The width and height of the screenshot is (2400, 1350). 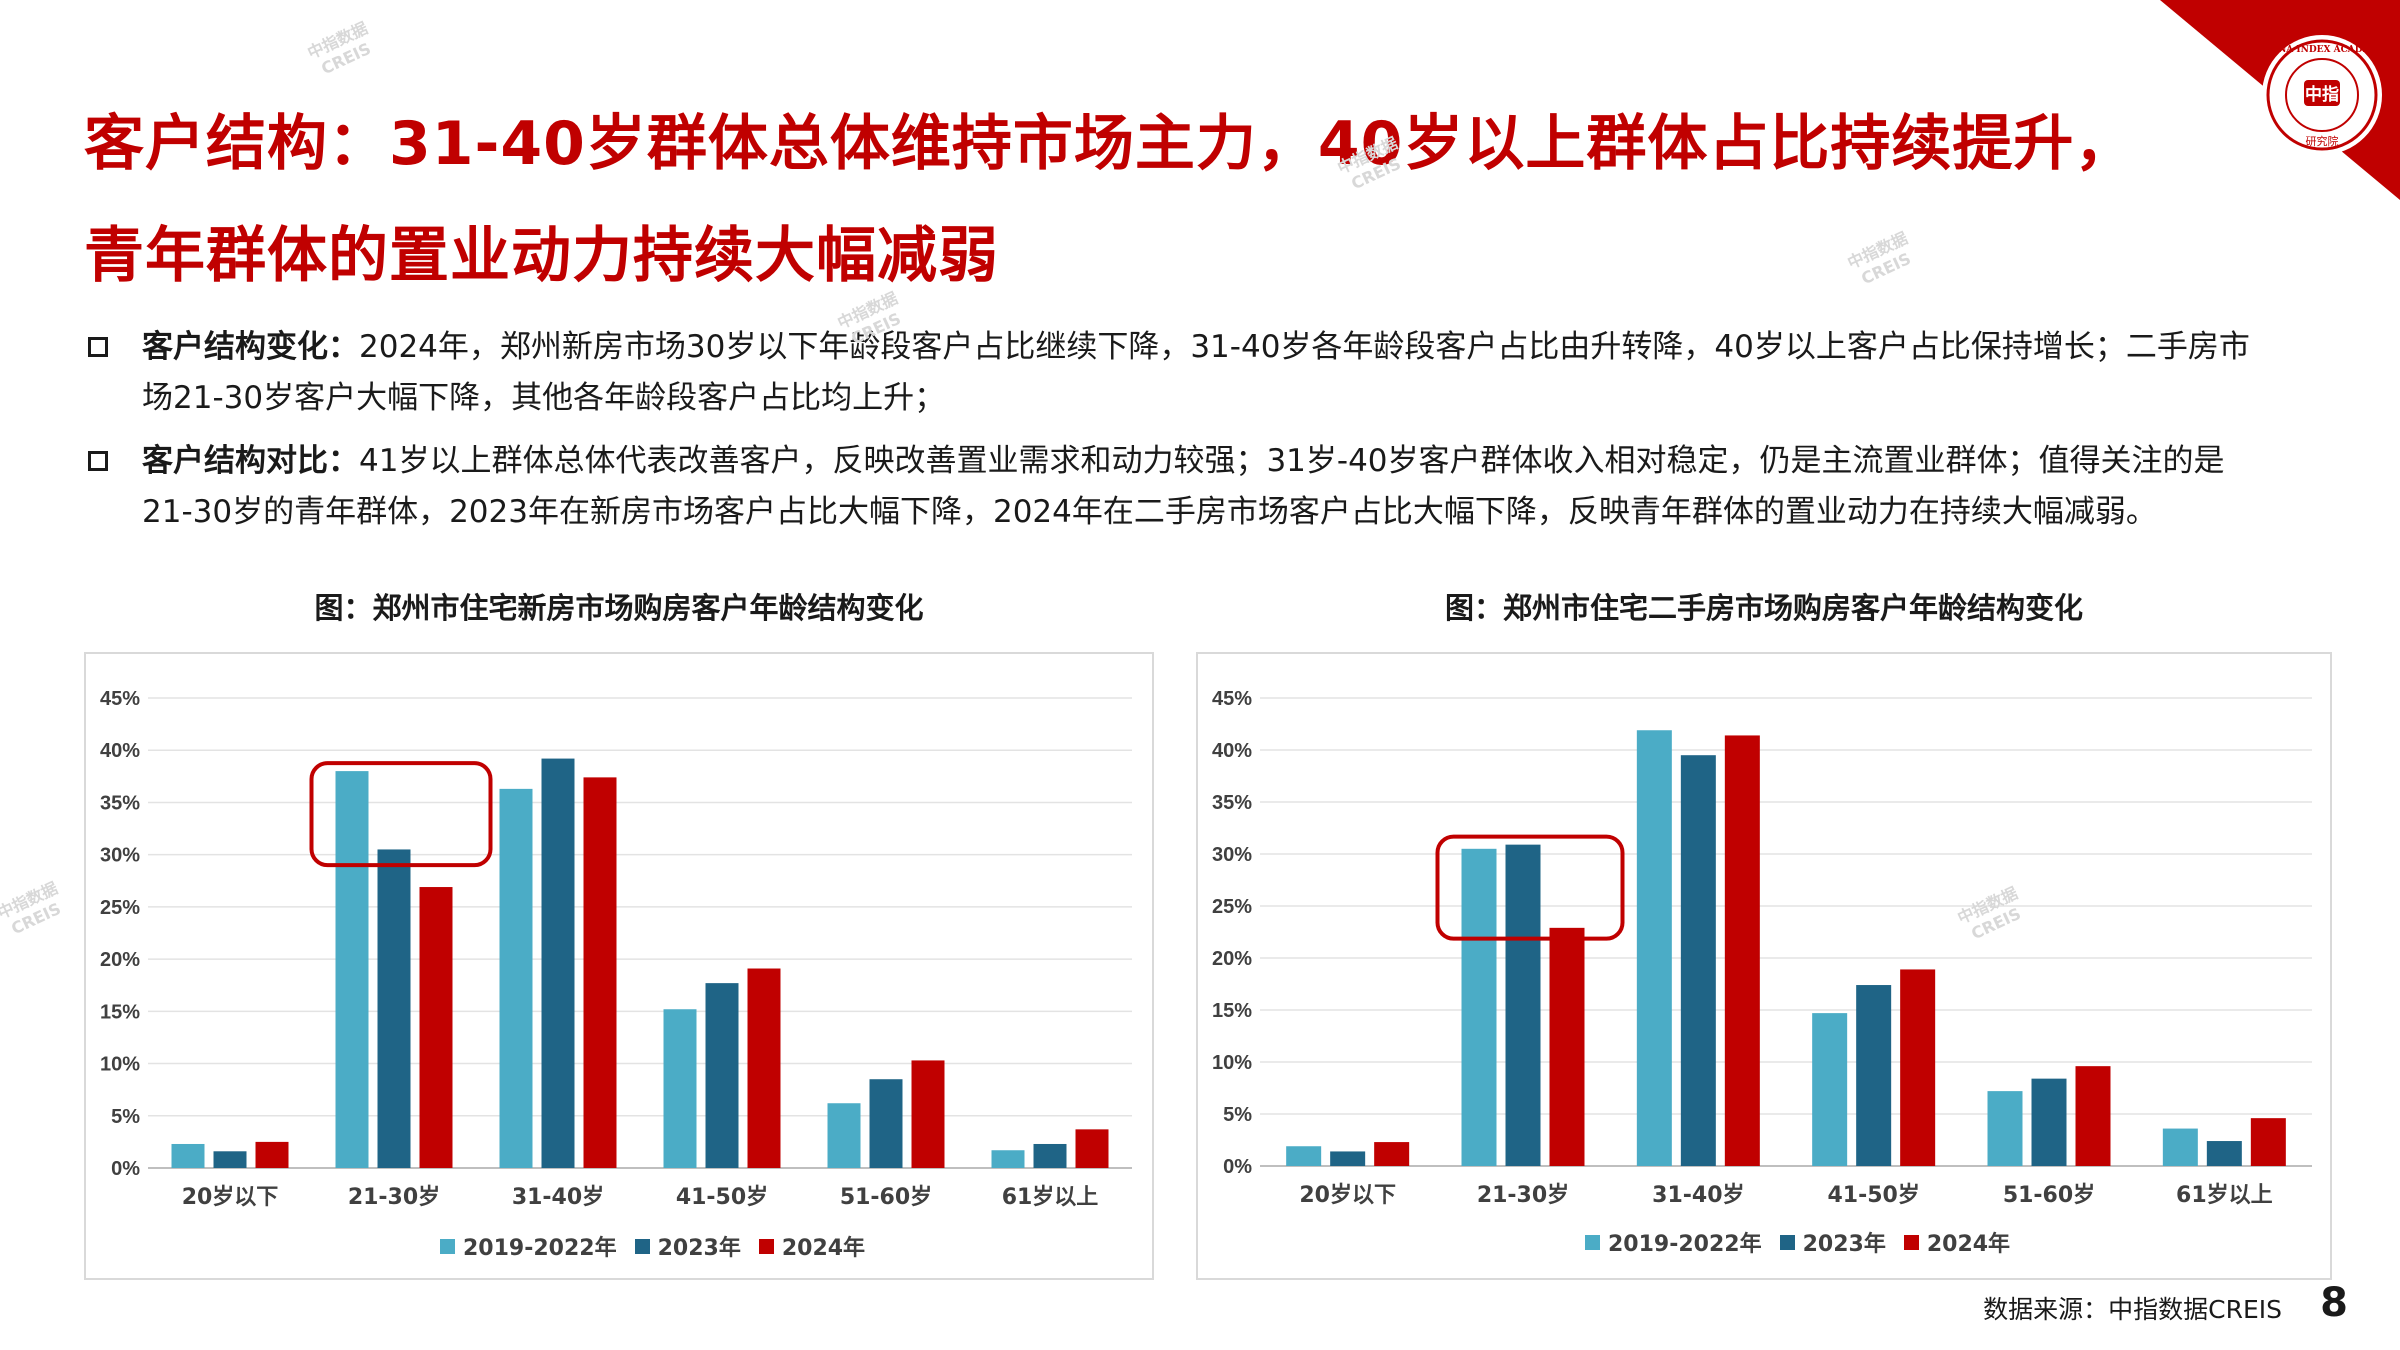 What do you see at coordinates (2132, 1309) in the screenshot?
I see `data-source: 数据来源：中指数据CREIS` at bounding box center [2132, 1309].